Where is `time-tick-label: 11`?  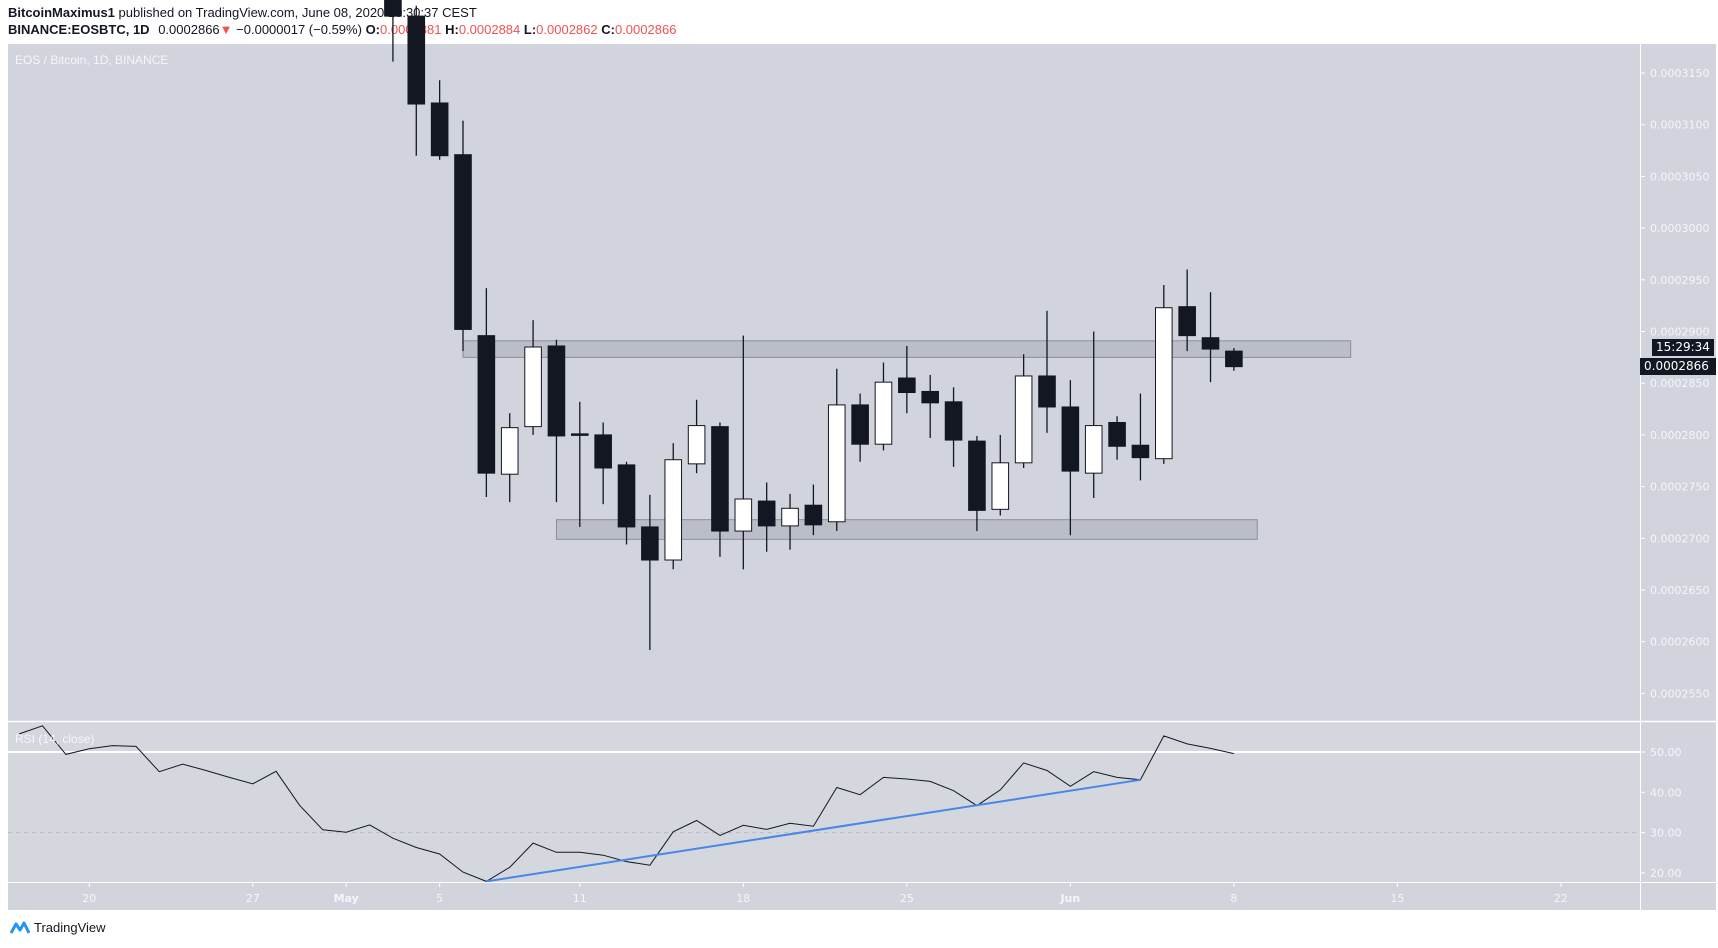
time-tick-label: 11 is located at coordinates (580, 898).